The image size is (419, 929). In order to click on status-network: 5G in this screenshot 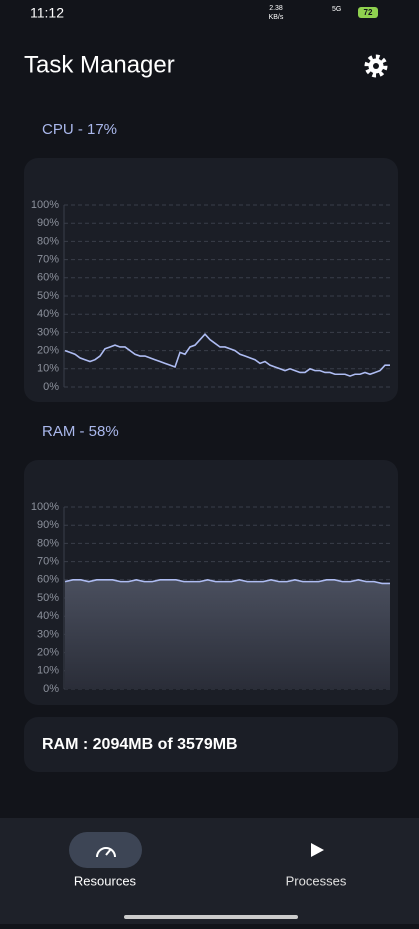, I will do `click(336, 9)`.